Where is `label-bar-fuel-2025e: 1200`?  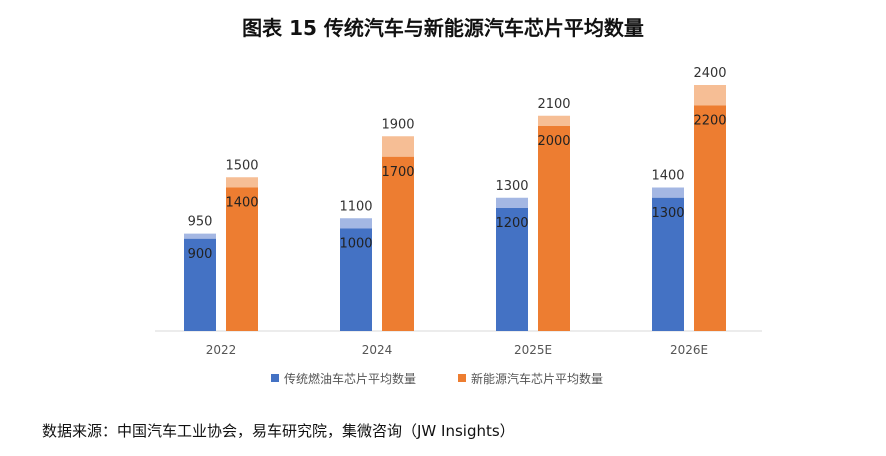
label-bar-fuel-2025e: 1200 is located at coordinates (511, 223).